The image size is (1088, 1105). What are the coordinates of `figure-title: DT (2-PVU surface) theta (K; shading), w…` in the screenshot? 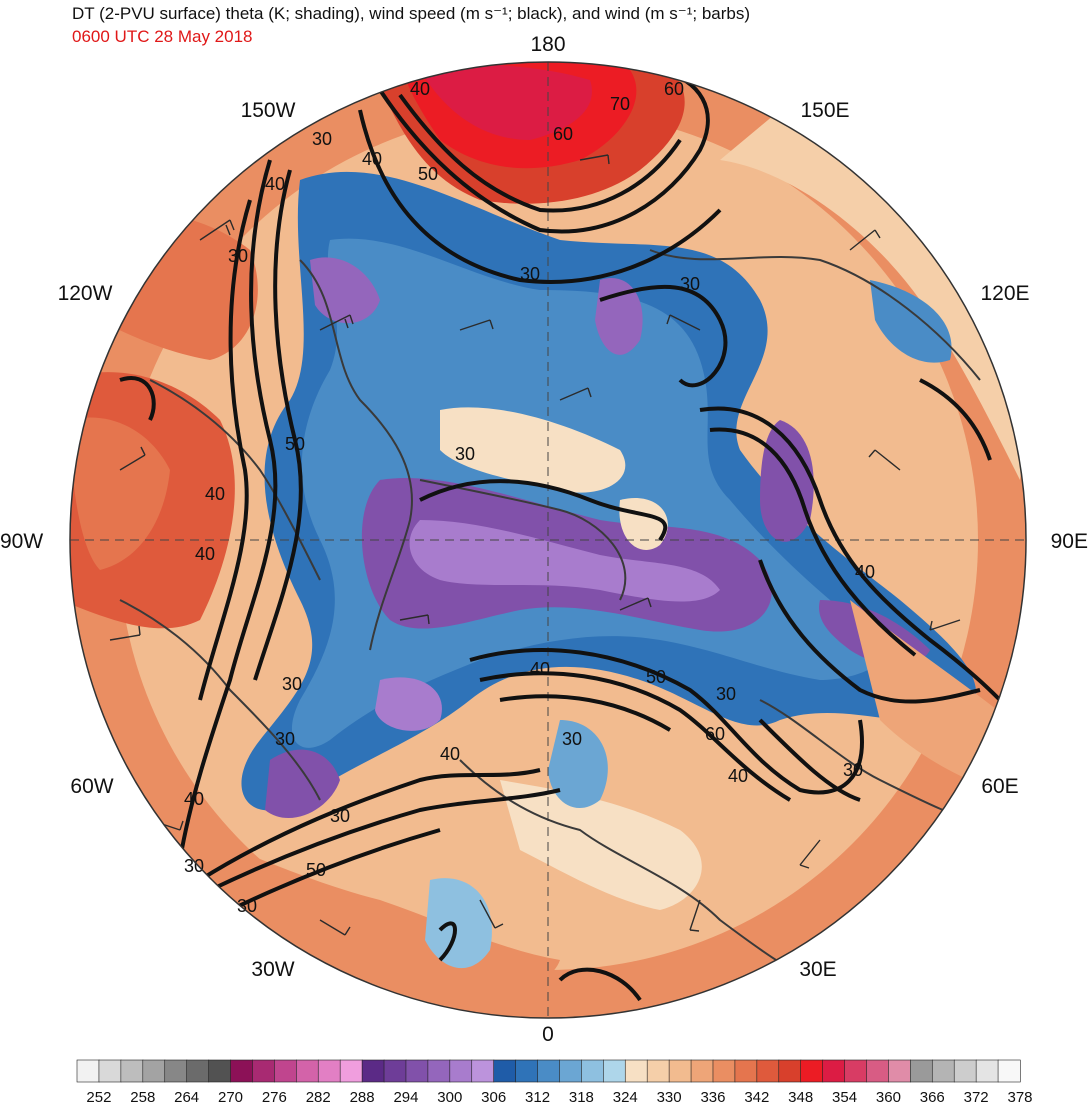 It's located at (411, 13).